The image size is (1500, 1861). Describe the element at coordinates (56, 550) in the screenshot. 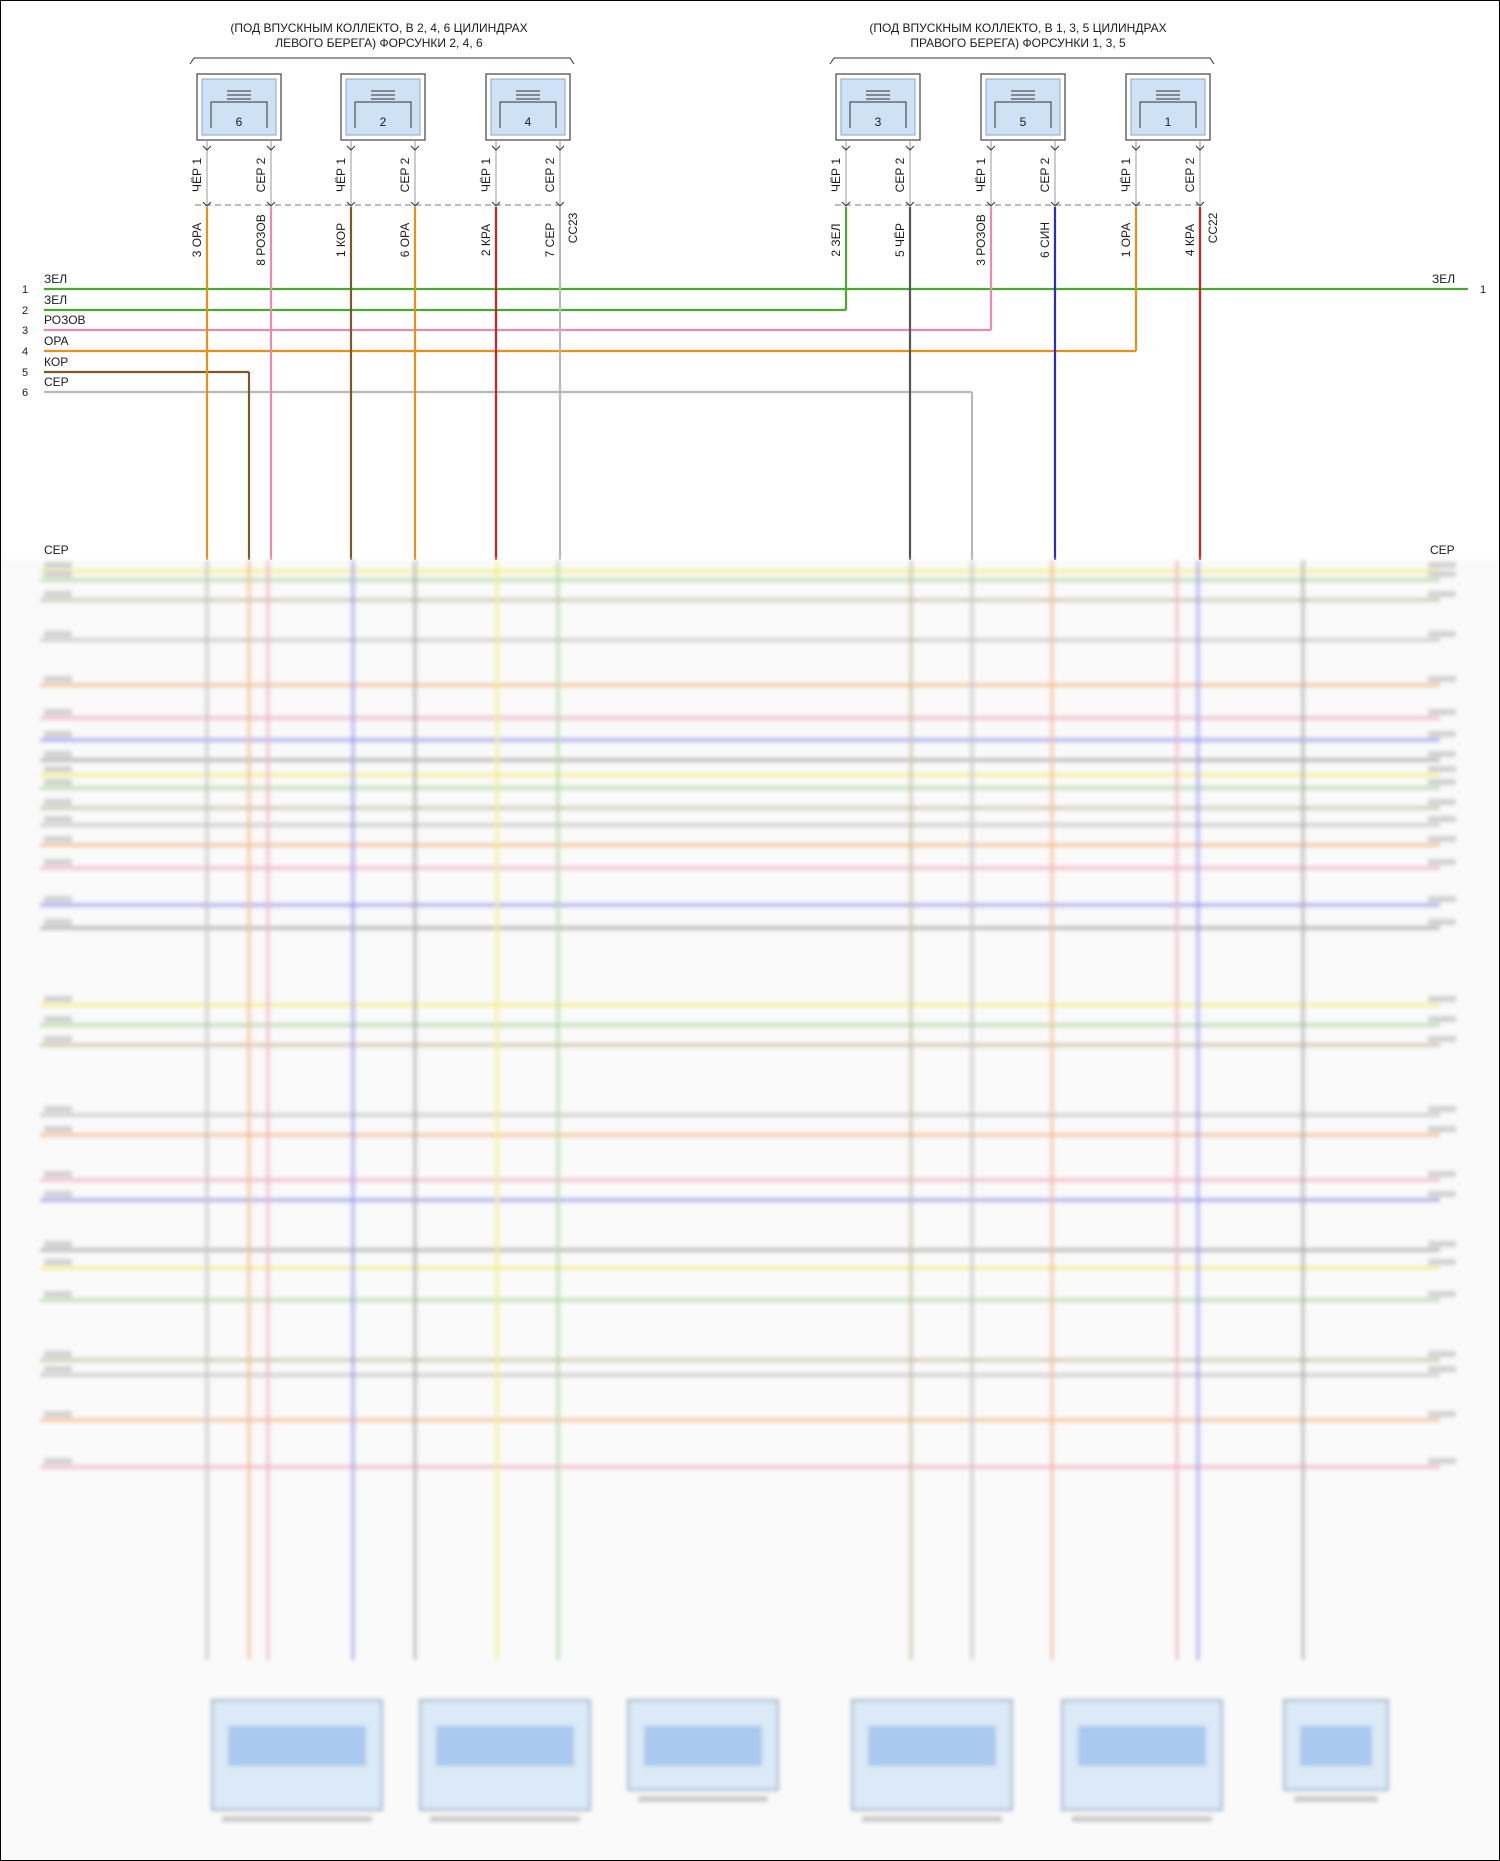

I see `lower-left-label: СЕР` at that location.